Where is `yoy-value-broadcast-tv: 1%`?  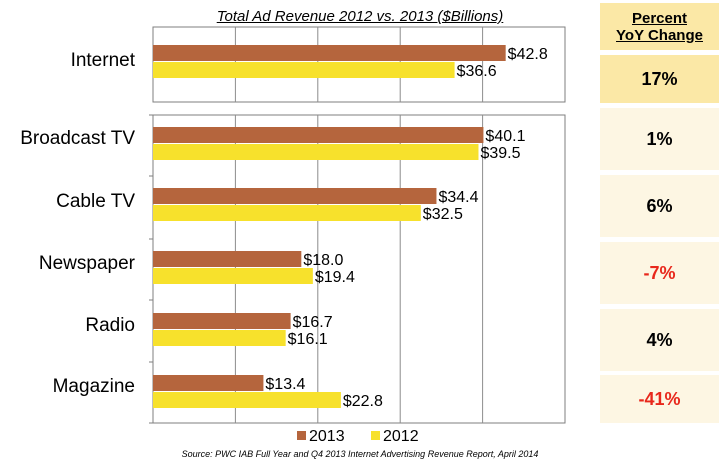
yoy-value-broadcast-tv: 1% is located at coordinates (659, 139).